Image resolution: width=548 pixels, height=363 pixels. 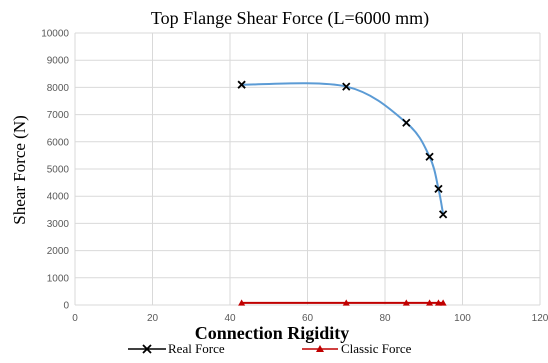 What do you see at coordinates (540, 318) in the screenshot?
I see `x-tick-label-6: 120` at bounding box center [540, 318].